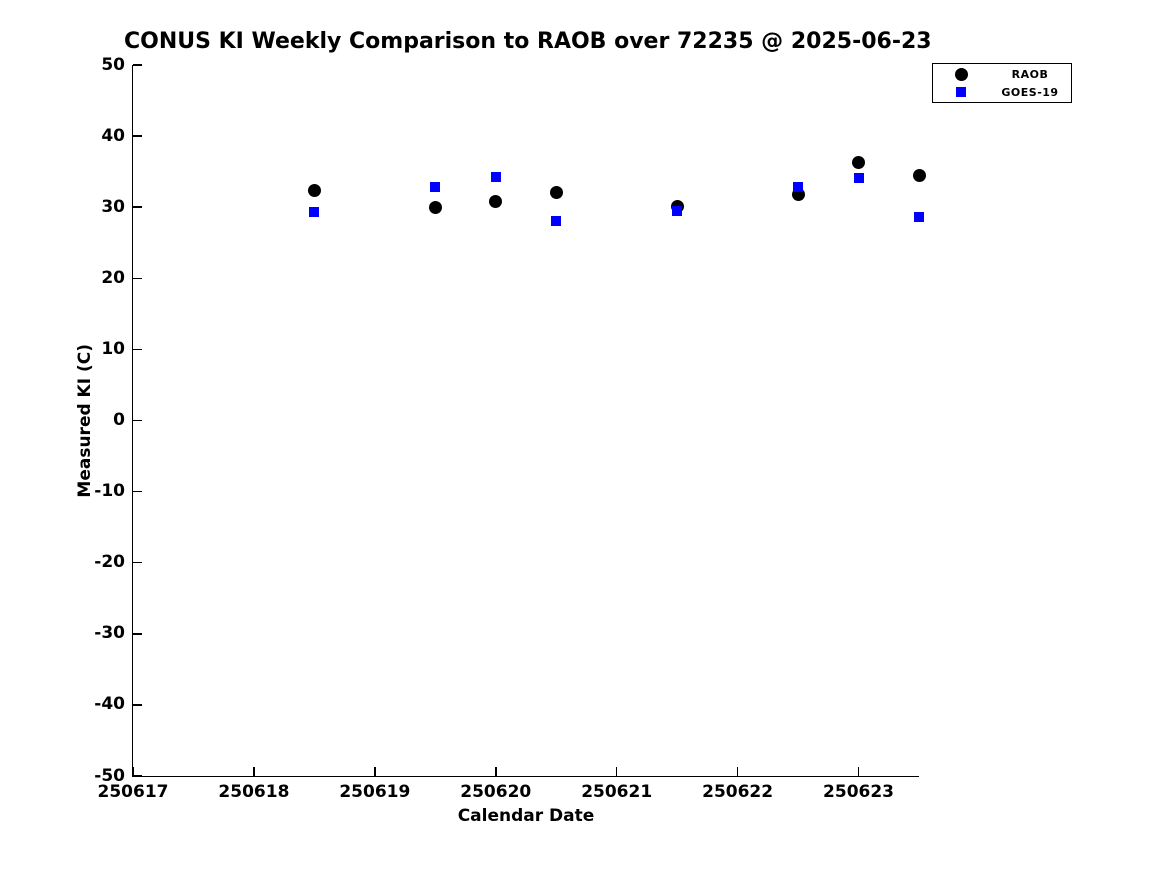 The width and height of the screenshot is (1167, 875). Describe the element at coordinates (113, 135) in the screenshot. I see `y-tick-label: 40` at that location.